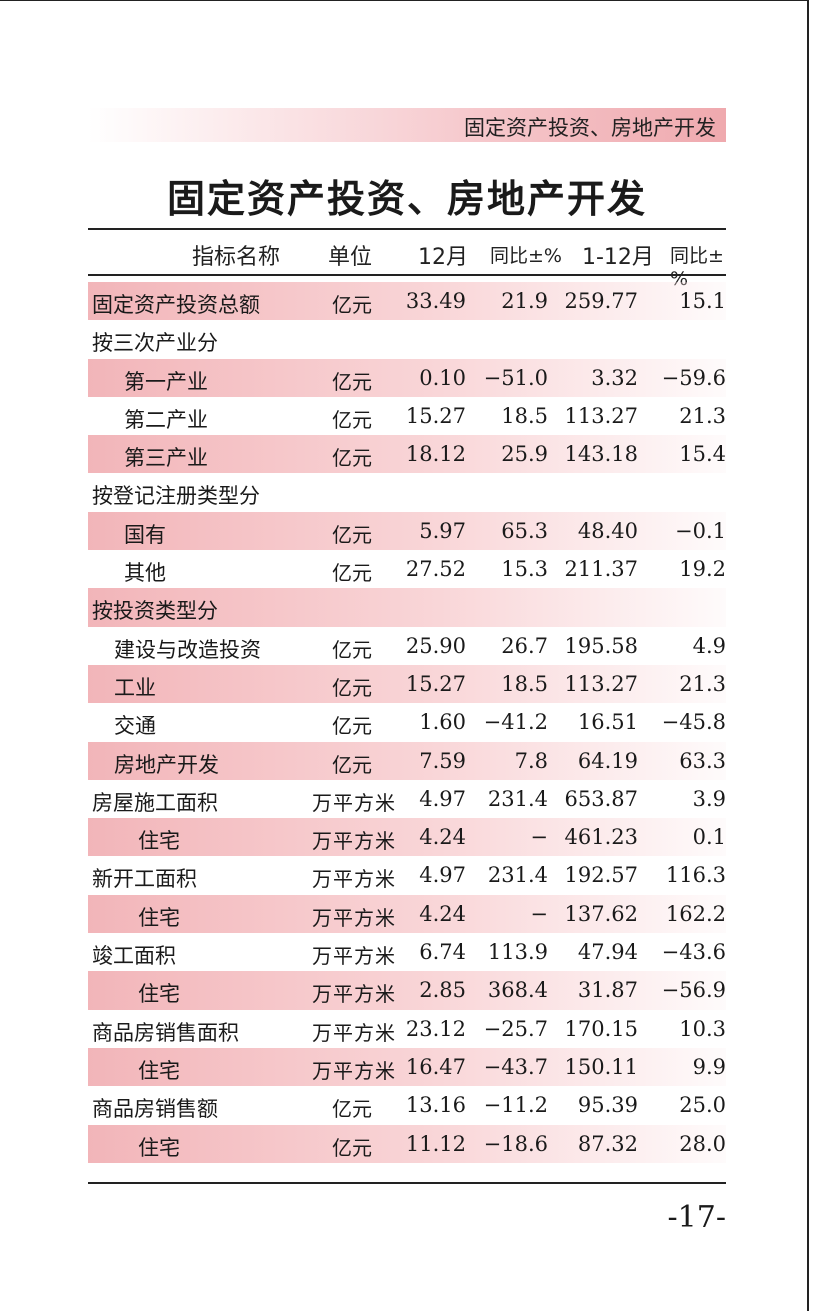  What do you see at coordinates (607, 1105) in the screenshot?
I see `row-ytd: 95.39` at bounding box center [607, 1105].